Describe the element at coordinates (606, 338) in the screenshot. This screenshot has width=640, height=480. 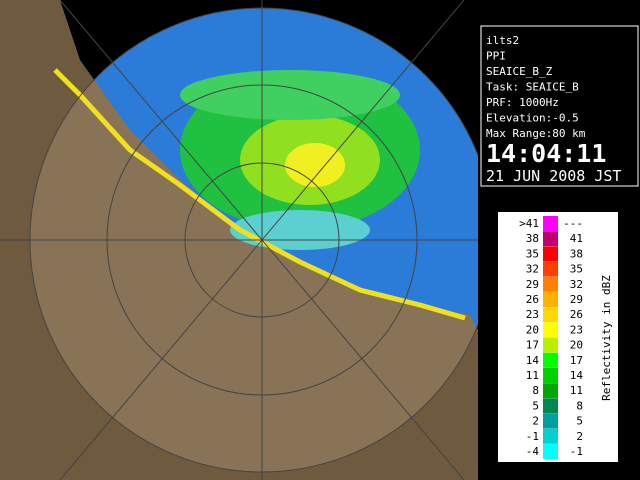
I see `legend-title: Reflectivity in dBZ` at that location.